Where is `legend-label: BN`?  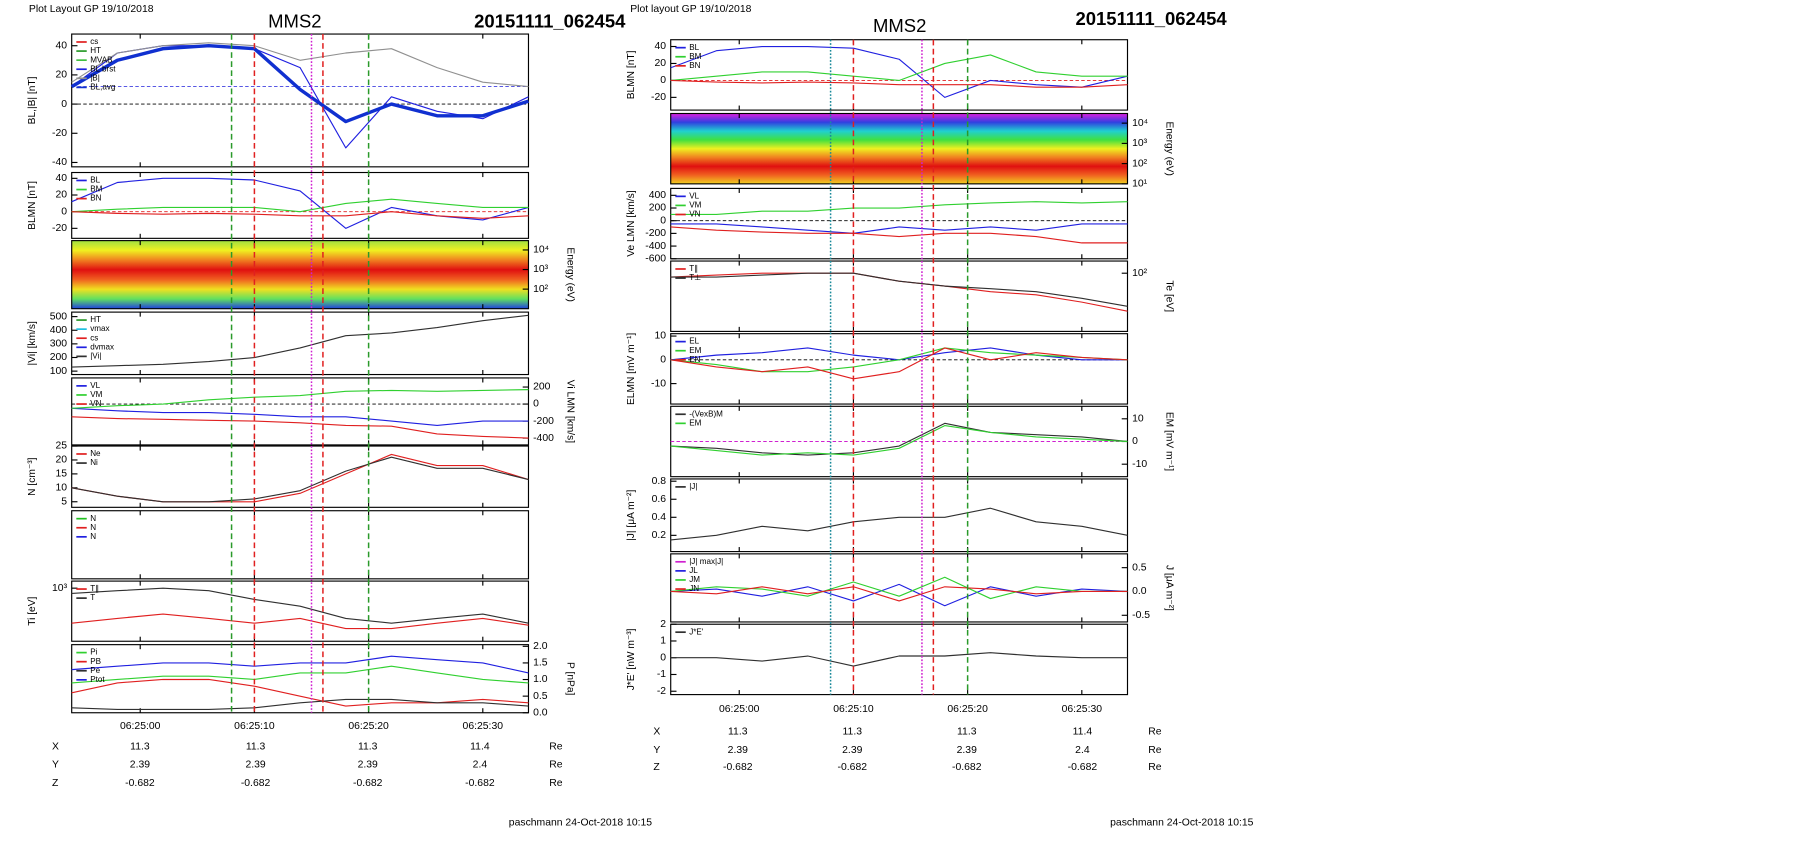 legend-label: BN is located at coordinates (694, 65).